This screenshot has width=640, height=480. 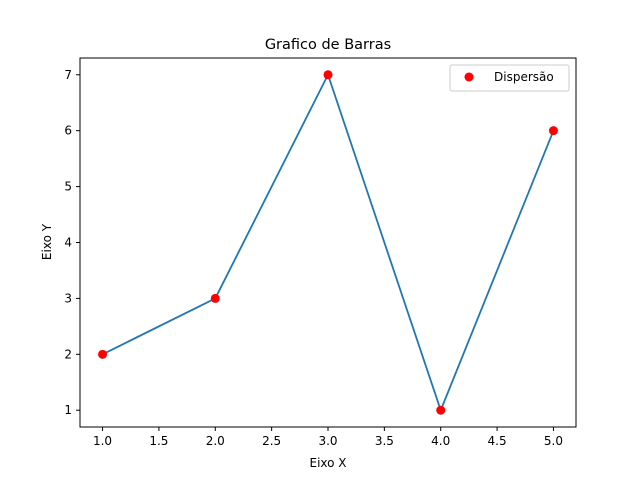 I want to click on x-tick-label: 3.5, so click(x=384, y=441).